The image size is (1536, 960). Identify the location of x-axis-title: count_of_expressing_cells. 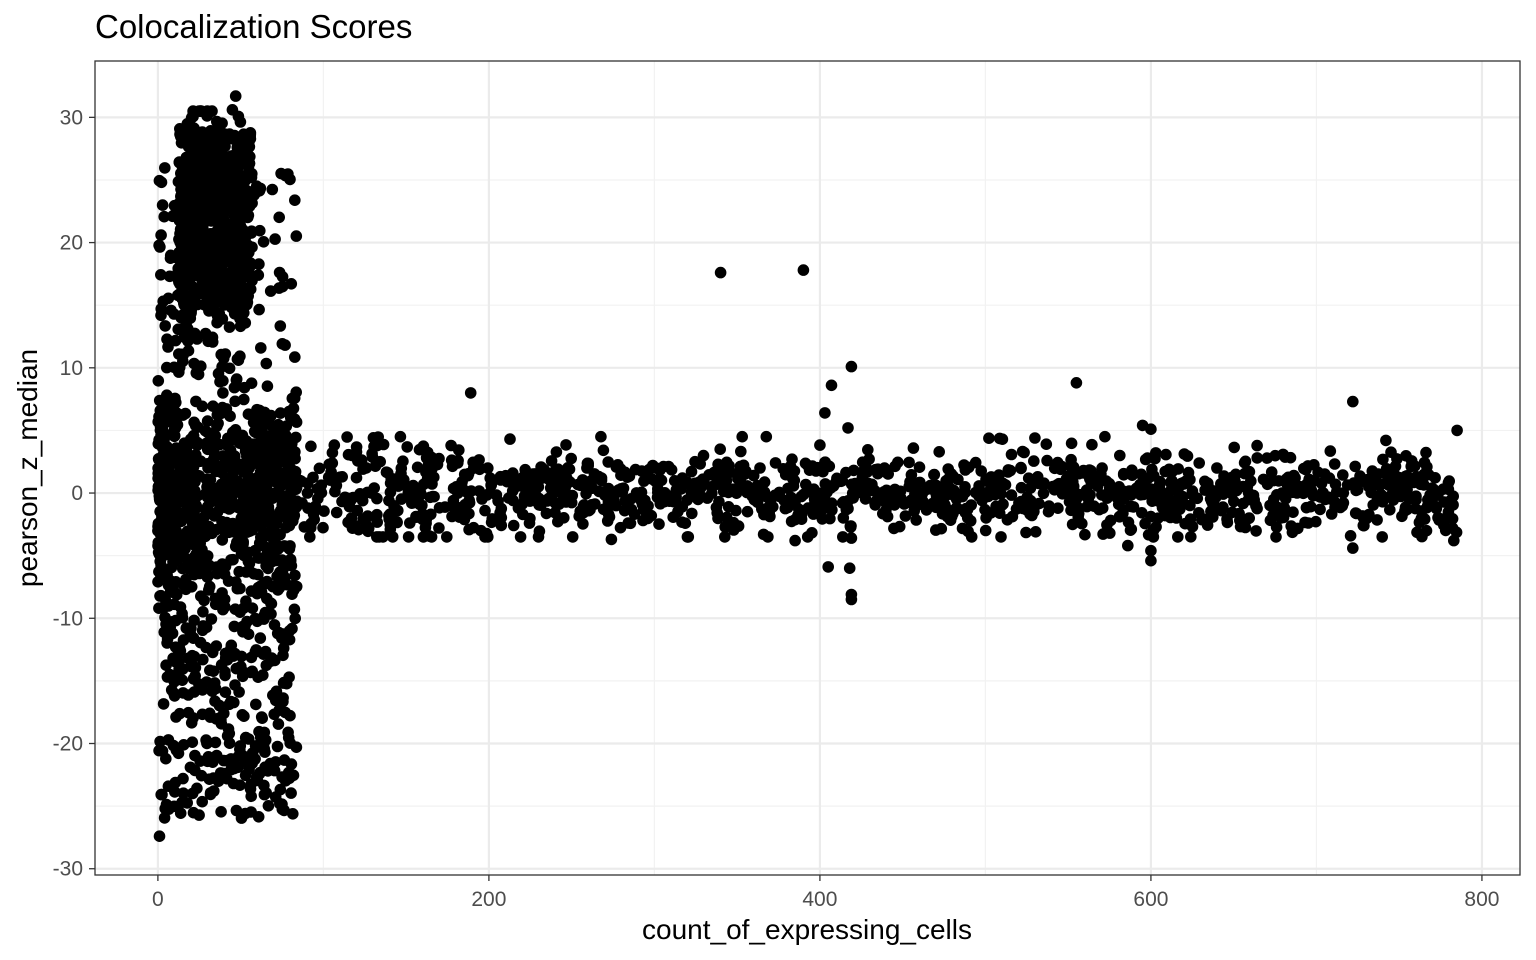
(807, 929).